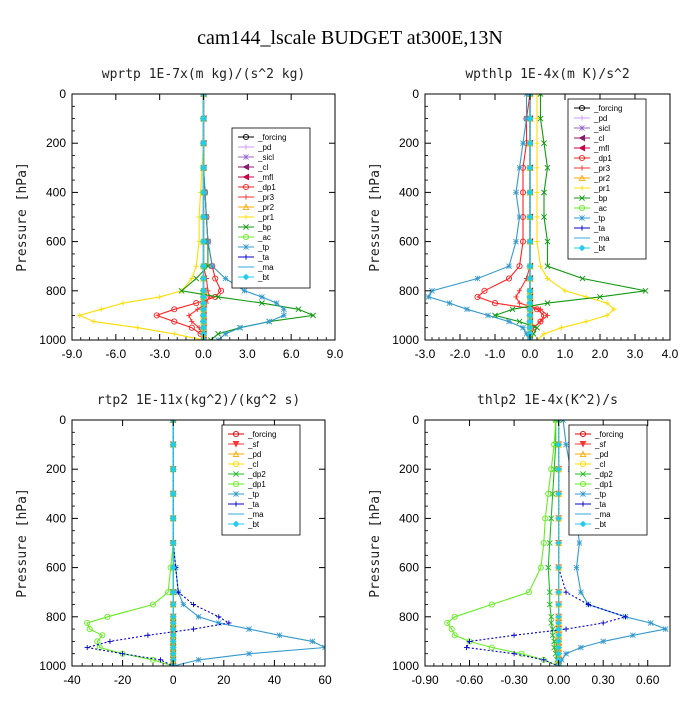 The height and width of the screenshot is (705, 700). What do you see at coordinates (600, 504) in the screenshot?
I see `legend-label: _ta` at bounding box center [600, 504].